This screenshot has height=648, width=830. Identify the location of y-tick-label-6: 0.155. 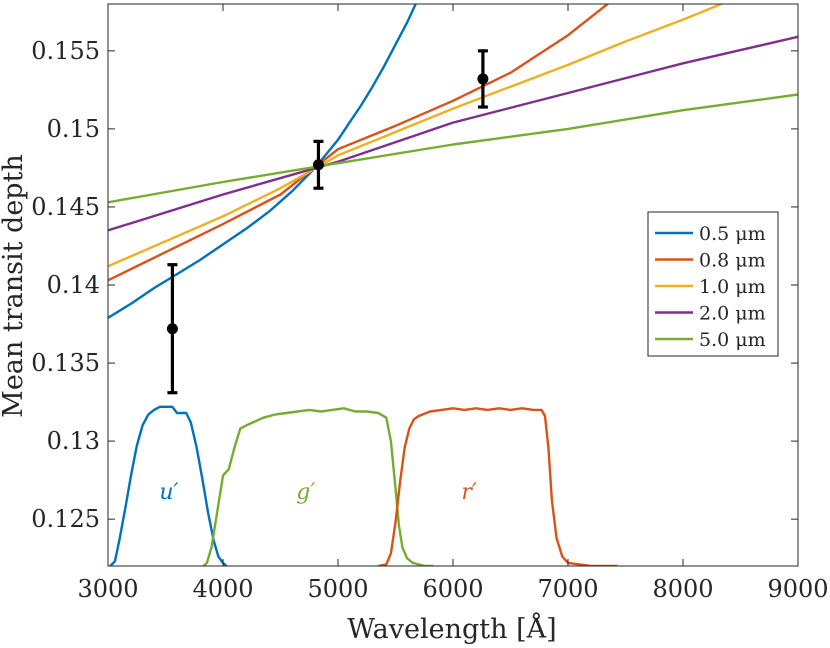
(65, 51).